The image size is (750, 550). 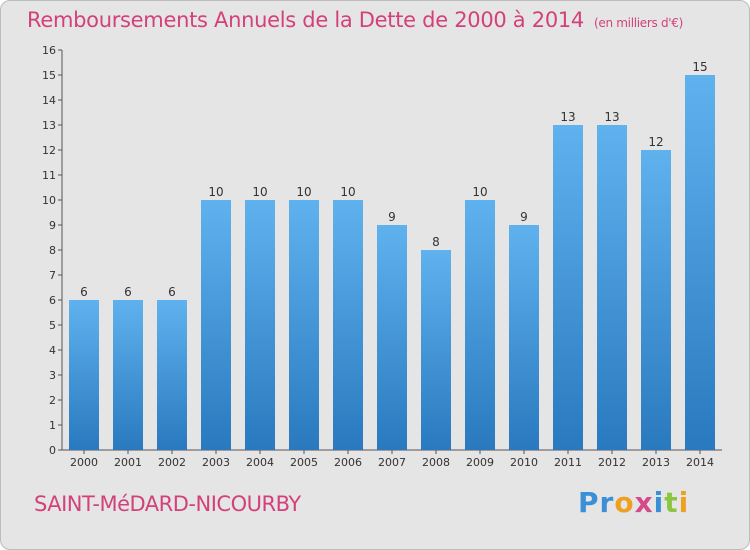 What do you see at coordinates (524, 337) in the screenshot?
I see `bar-2010` at bounding box center [524, 337].